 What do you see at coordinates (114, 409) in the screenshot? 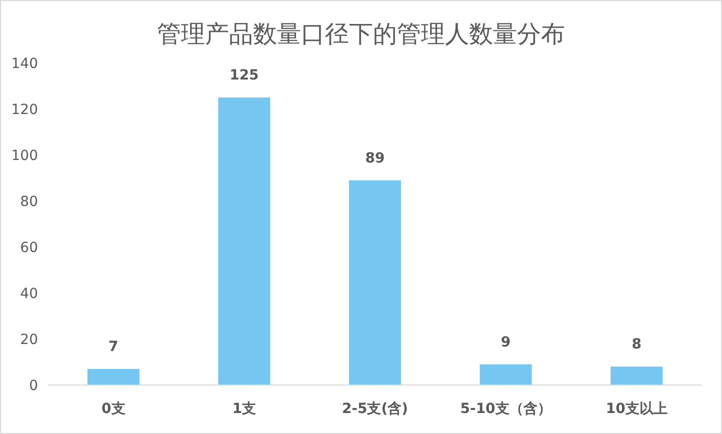
I see `x-tick-label: 0支` at bounding box center [114, 409].